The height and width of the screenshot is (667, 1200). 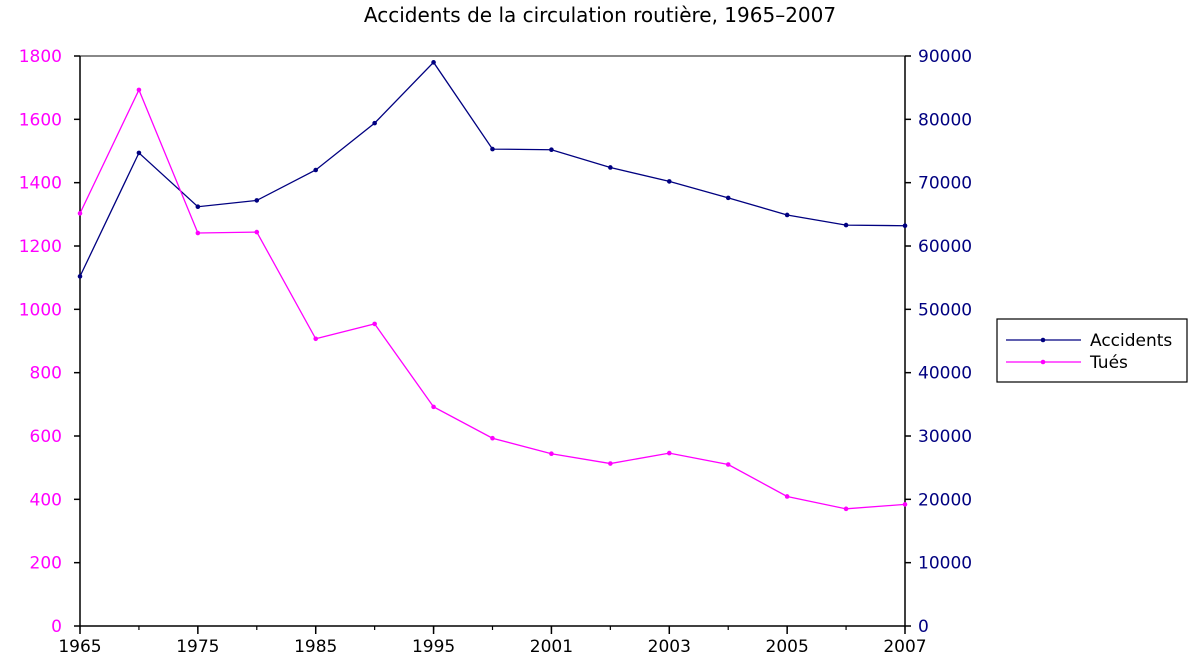 What do you see at coordinates (787, 647) in the screenshot?
I see `x-axis-tick-label: 2005` at bounding box center [787, 647].